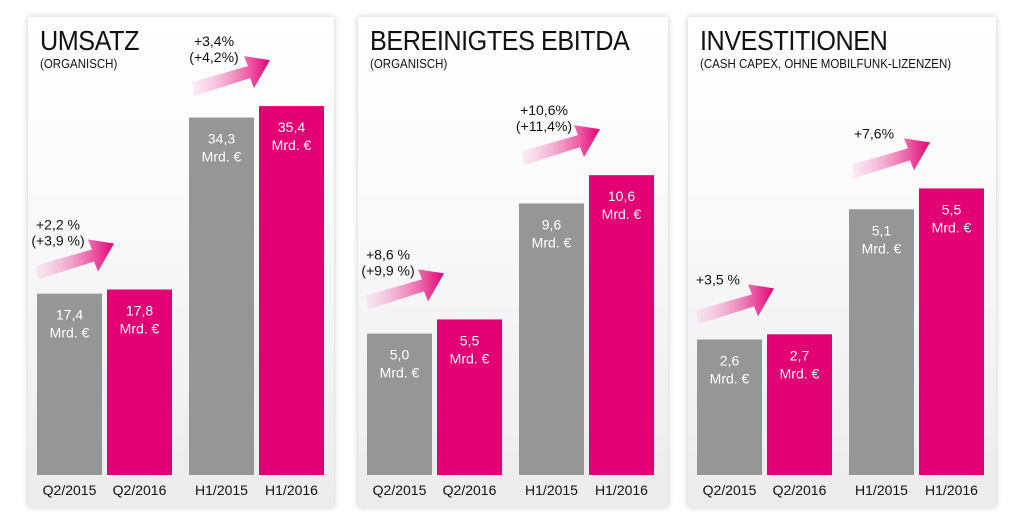 Image resolution: width=1024 pixels, height=512 pixels. I want to click on bar-value-label: 17,4, so click(69, 315).